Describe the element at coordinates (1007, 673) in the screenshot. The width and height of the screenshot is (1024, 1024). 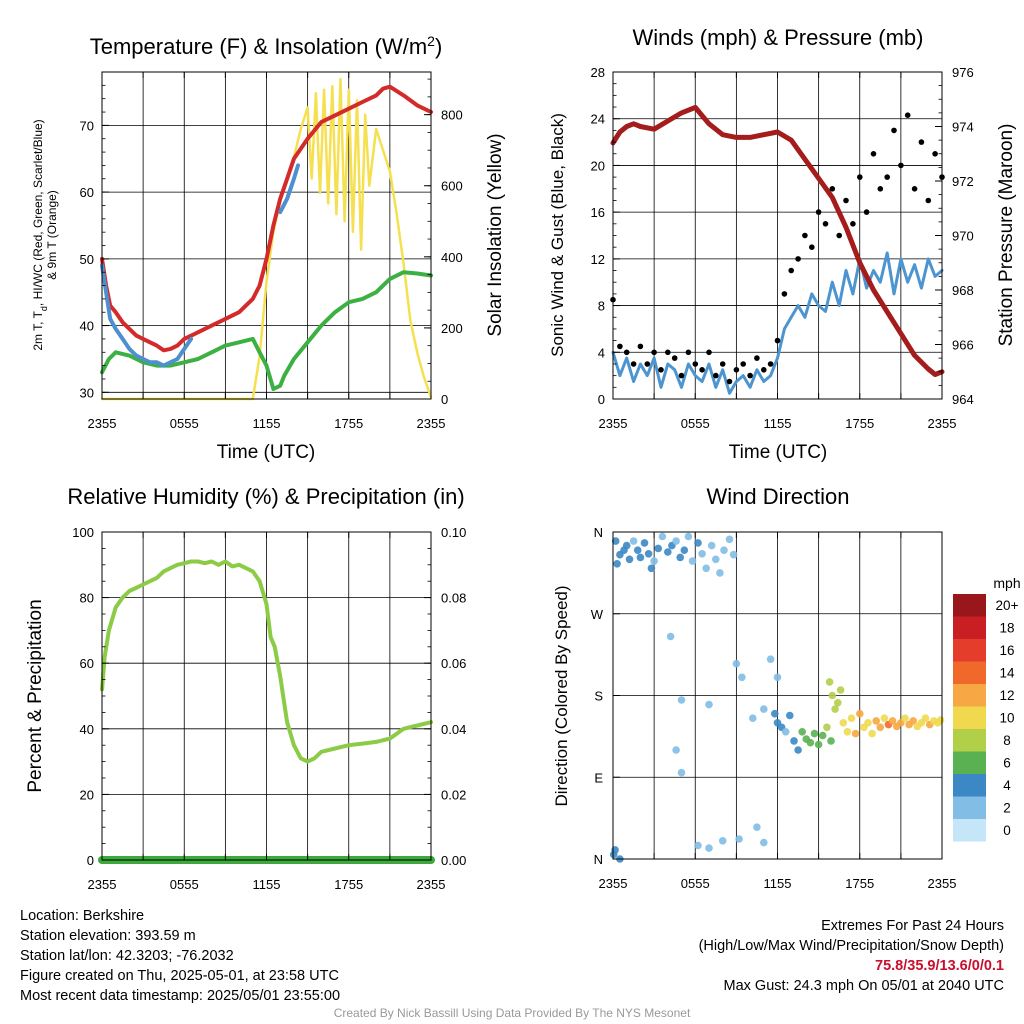
I see `colorbar-label: 14` at that location.